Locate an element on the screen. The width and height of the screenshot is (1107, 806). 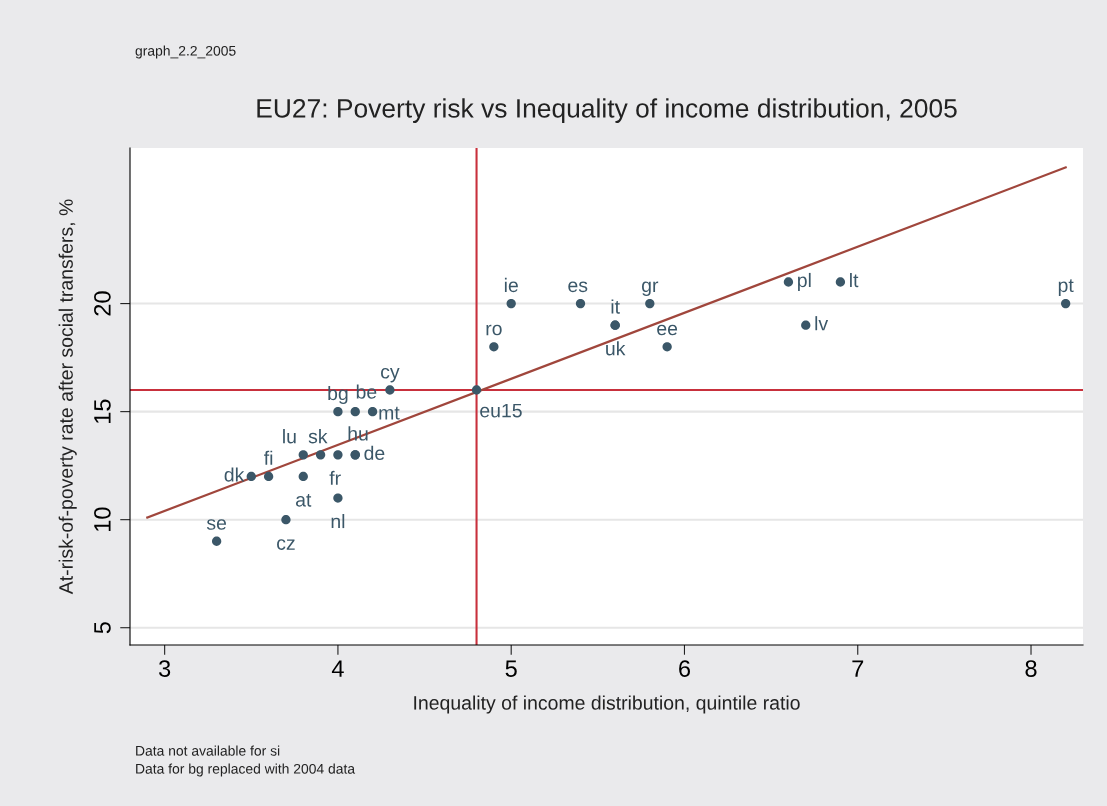
annotation: at is located at coordinates (303, 500).